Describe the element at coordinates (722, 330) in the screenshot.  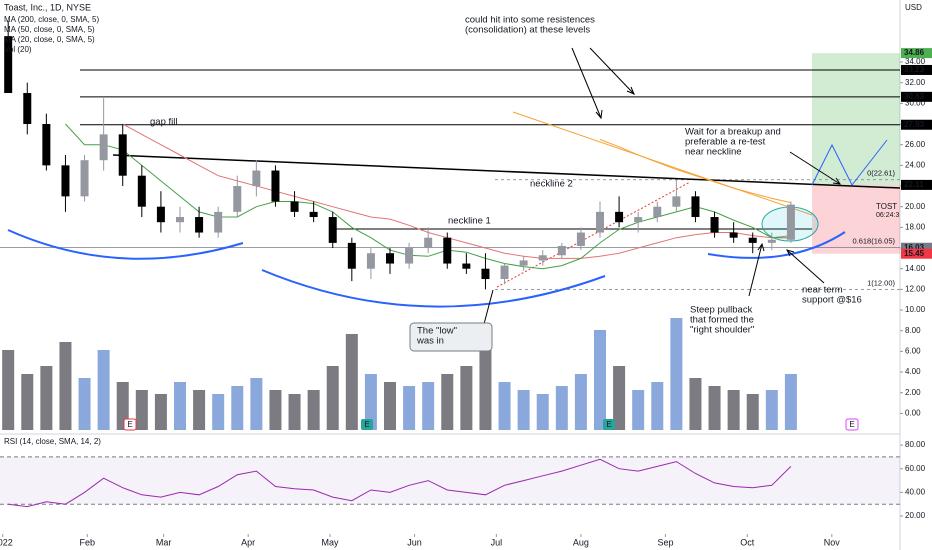
I see `annotation: "right shoulder"` at that location.